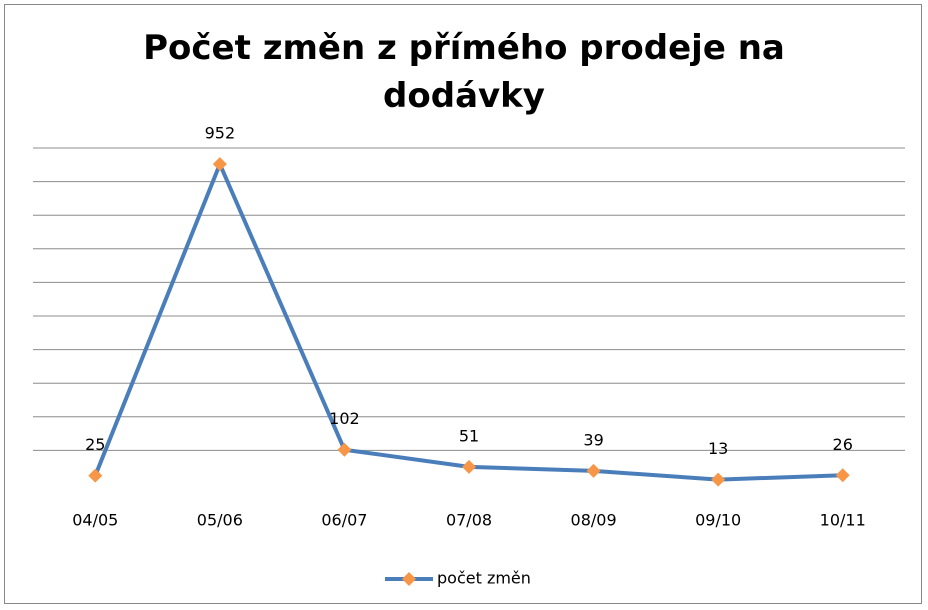 Image resolution: width=928 pixels, height=610 pixels. Describe the element at coordinates (220, 520) in the screenshot. I see `x-tick-label: 05/06` at that location.